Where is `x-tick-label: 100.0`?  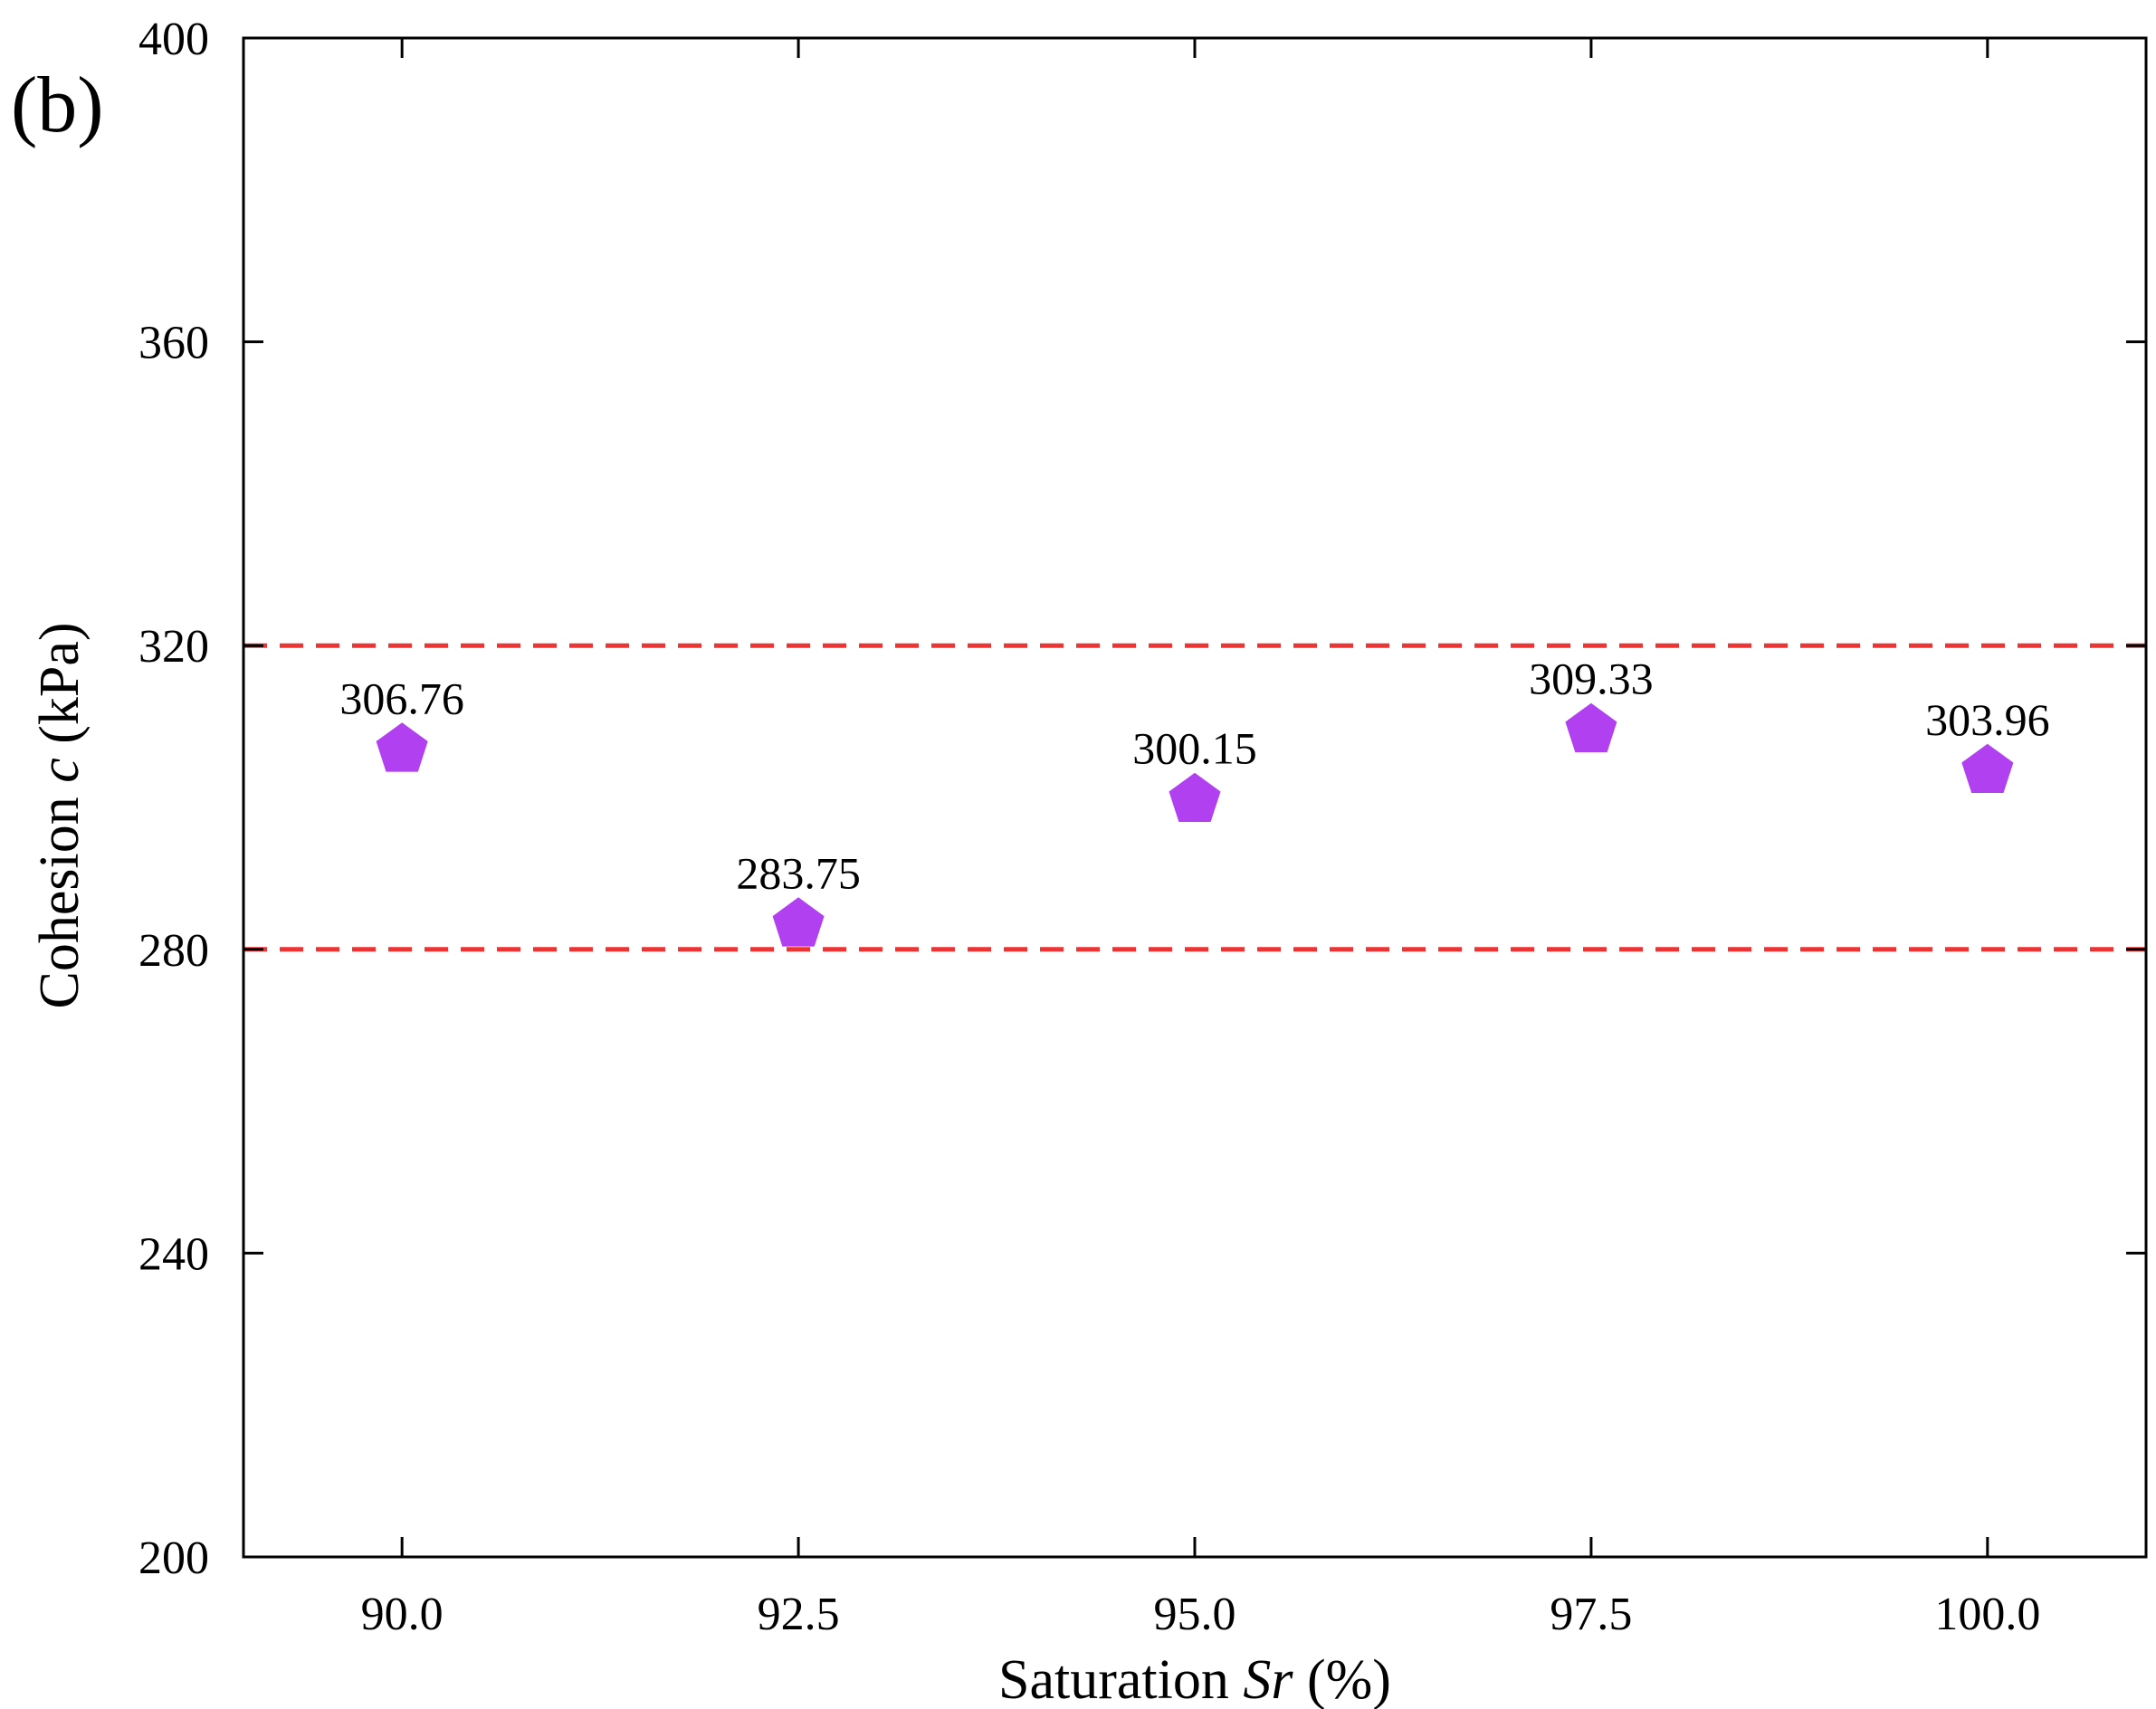
x-tick-label: 100.0 is located at coordinates (1987, 1614).